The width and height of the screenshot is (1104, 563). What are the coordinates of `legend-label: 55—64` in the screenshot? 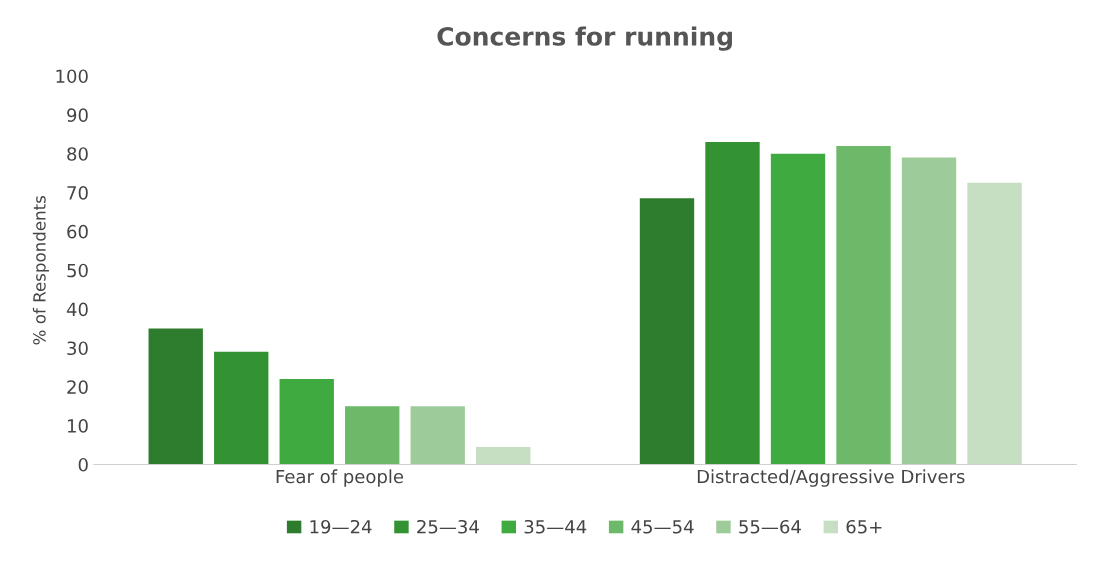 It's located at (770, 526).